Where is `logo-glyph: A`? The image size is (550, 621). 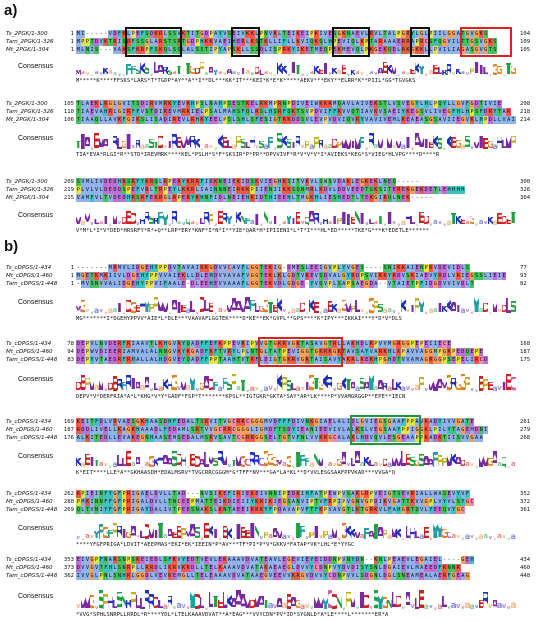 logo-glyph: A is located at coordinates (234, 604).